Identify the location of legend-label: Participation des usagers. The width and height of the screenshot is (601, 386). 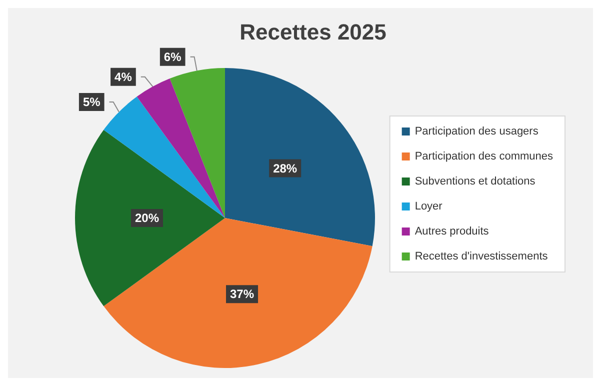
(476, 132).